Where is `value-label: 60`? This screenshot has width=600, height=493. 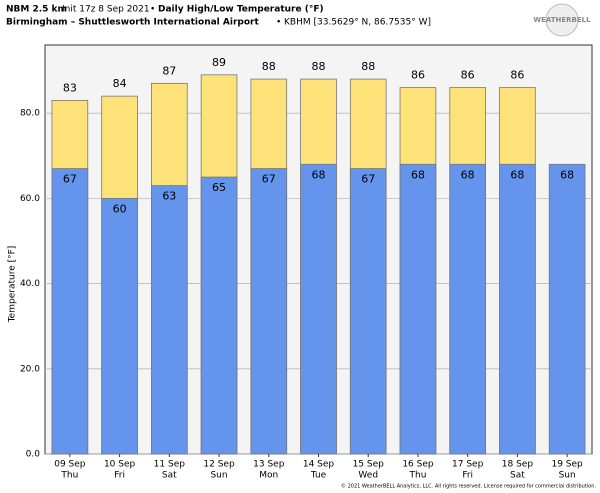
value-label: 60 is located at coordinates (120, 208).